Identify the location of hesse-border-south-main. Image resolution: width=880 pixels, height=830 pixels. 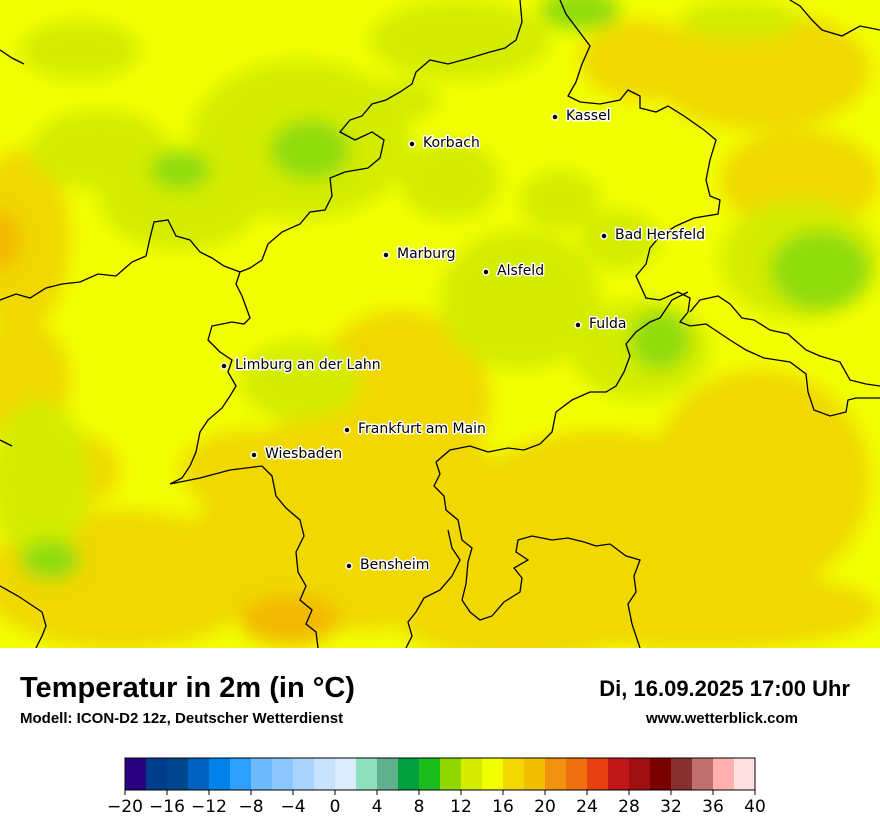
(562, 377).